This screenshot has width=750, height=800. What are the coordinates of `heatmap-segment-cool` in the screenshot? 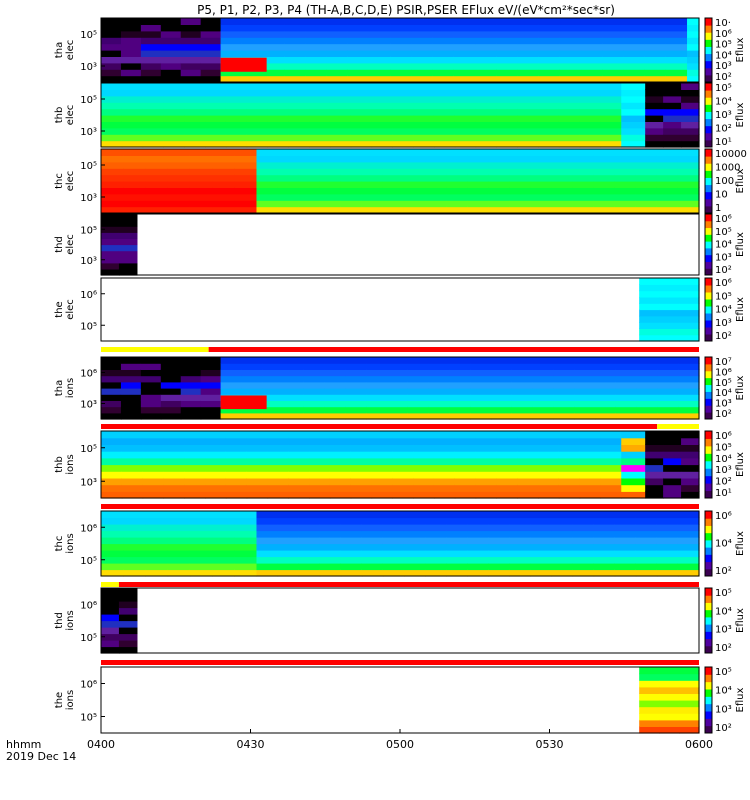 It's located at (454, 50).